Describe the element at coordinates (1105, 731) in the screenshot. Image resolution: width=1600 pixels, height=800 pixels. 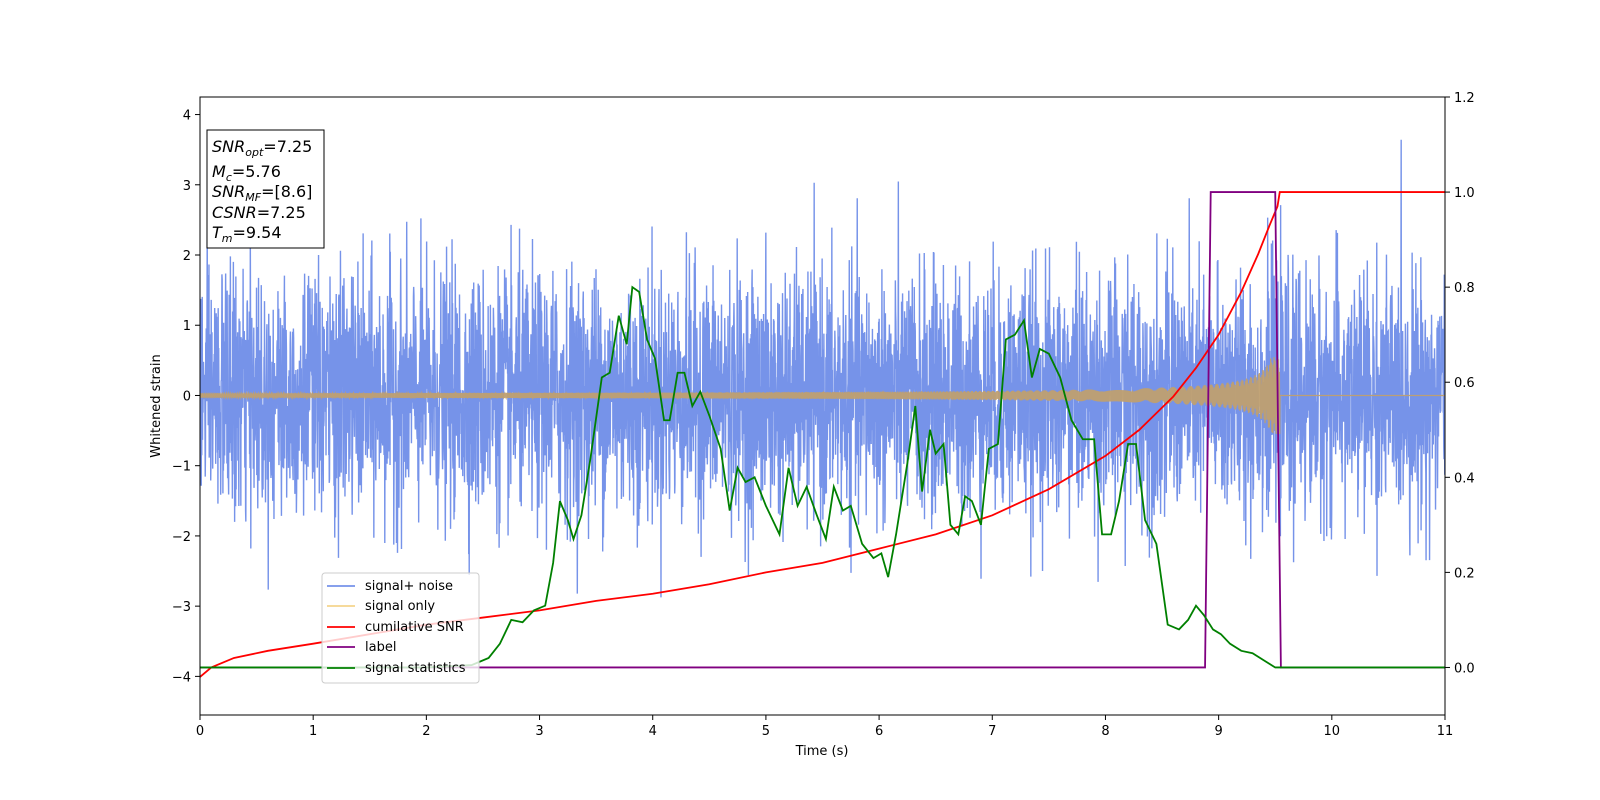
I see `x-tick-label: 8` at that location.